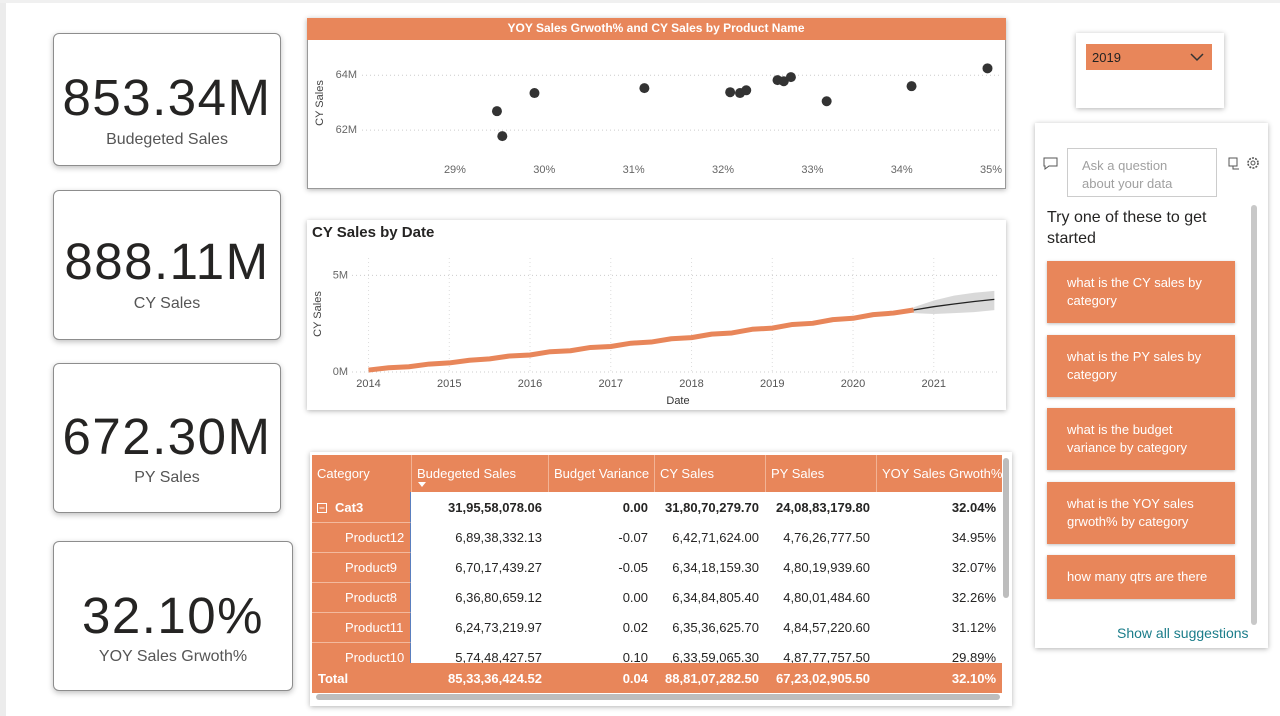  I want to click on cell: 67,23,02,905.50, so click(820, 678).